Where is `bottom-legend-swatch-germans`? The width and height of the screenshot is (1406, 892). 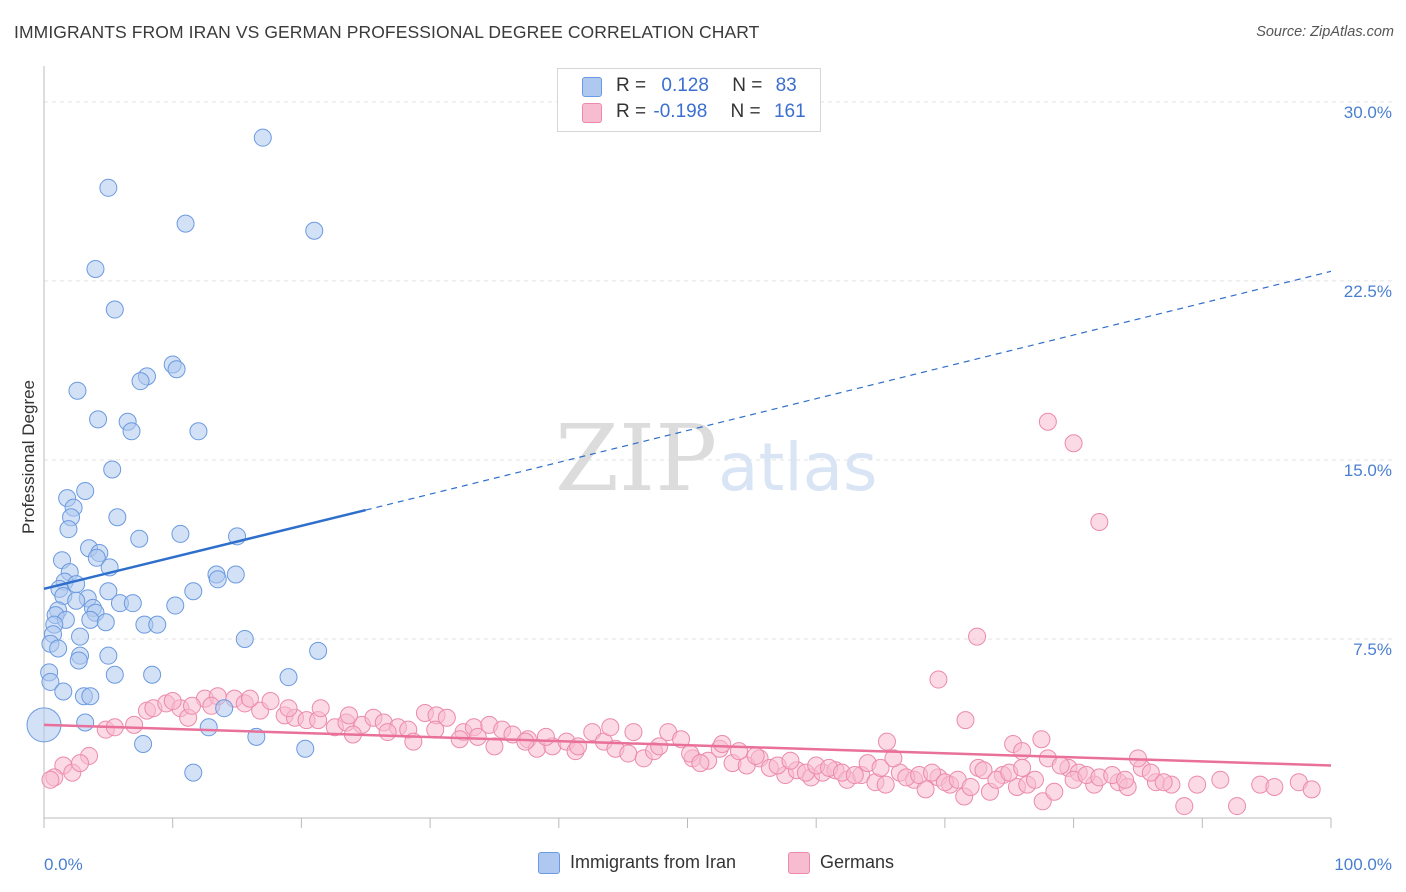 bottom-legend-swatch-germans is located at coordinates (799, 863).